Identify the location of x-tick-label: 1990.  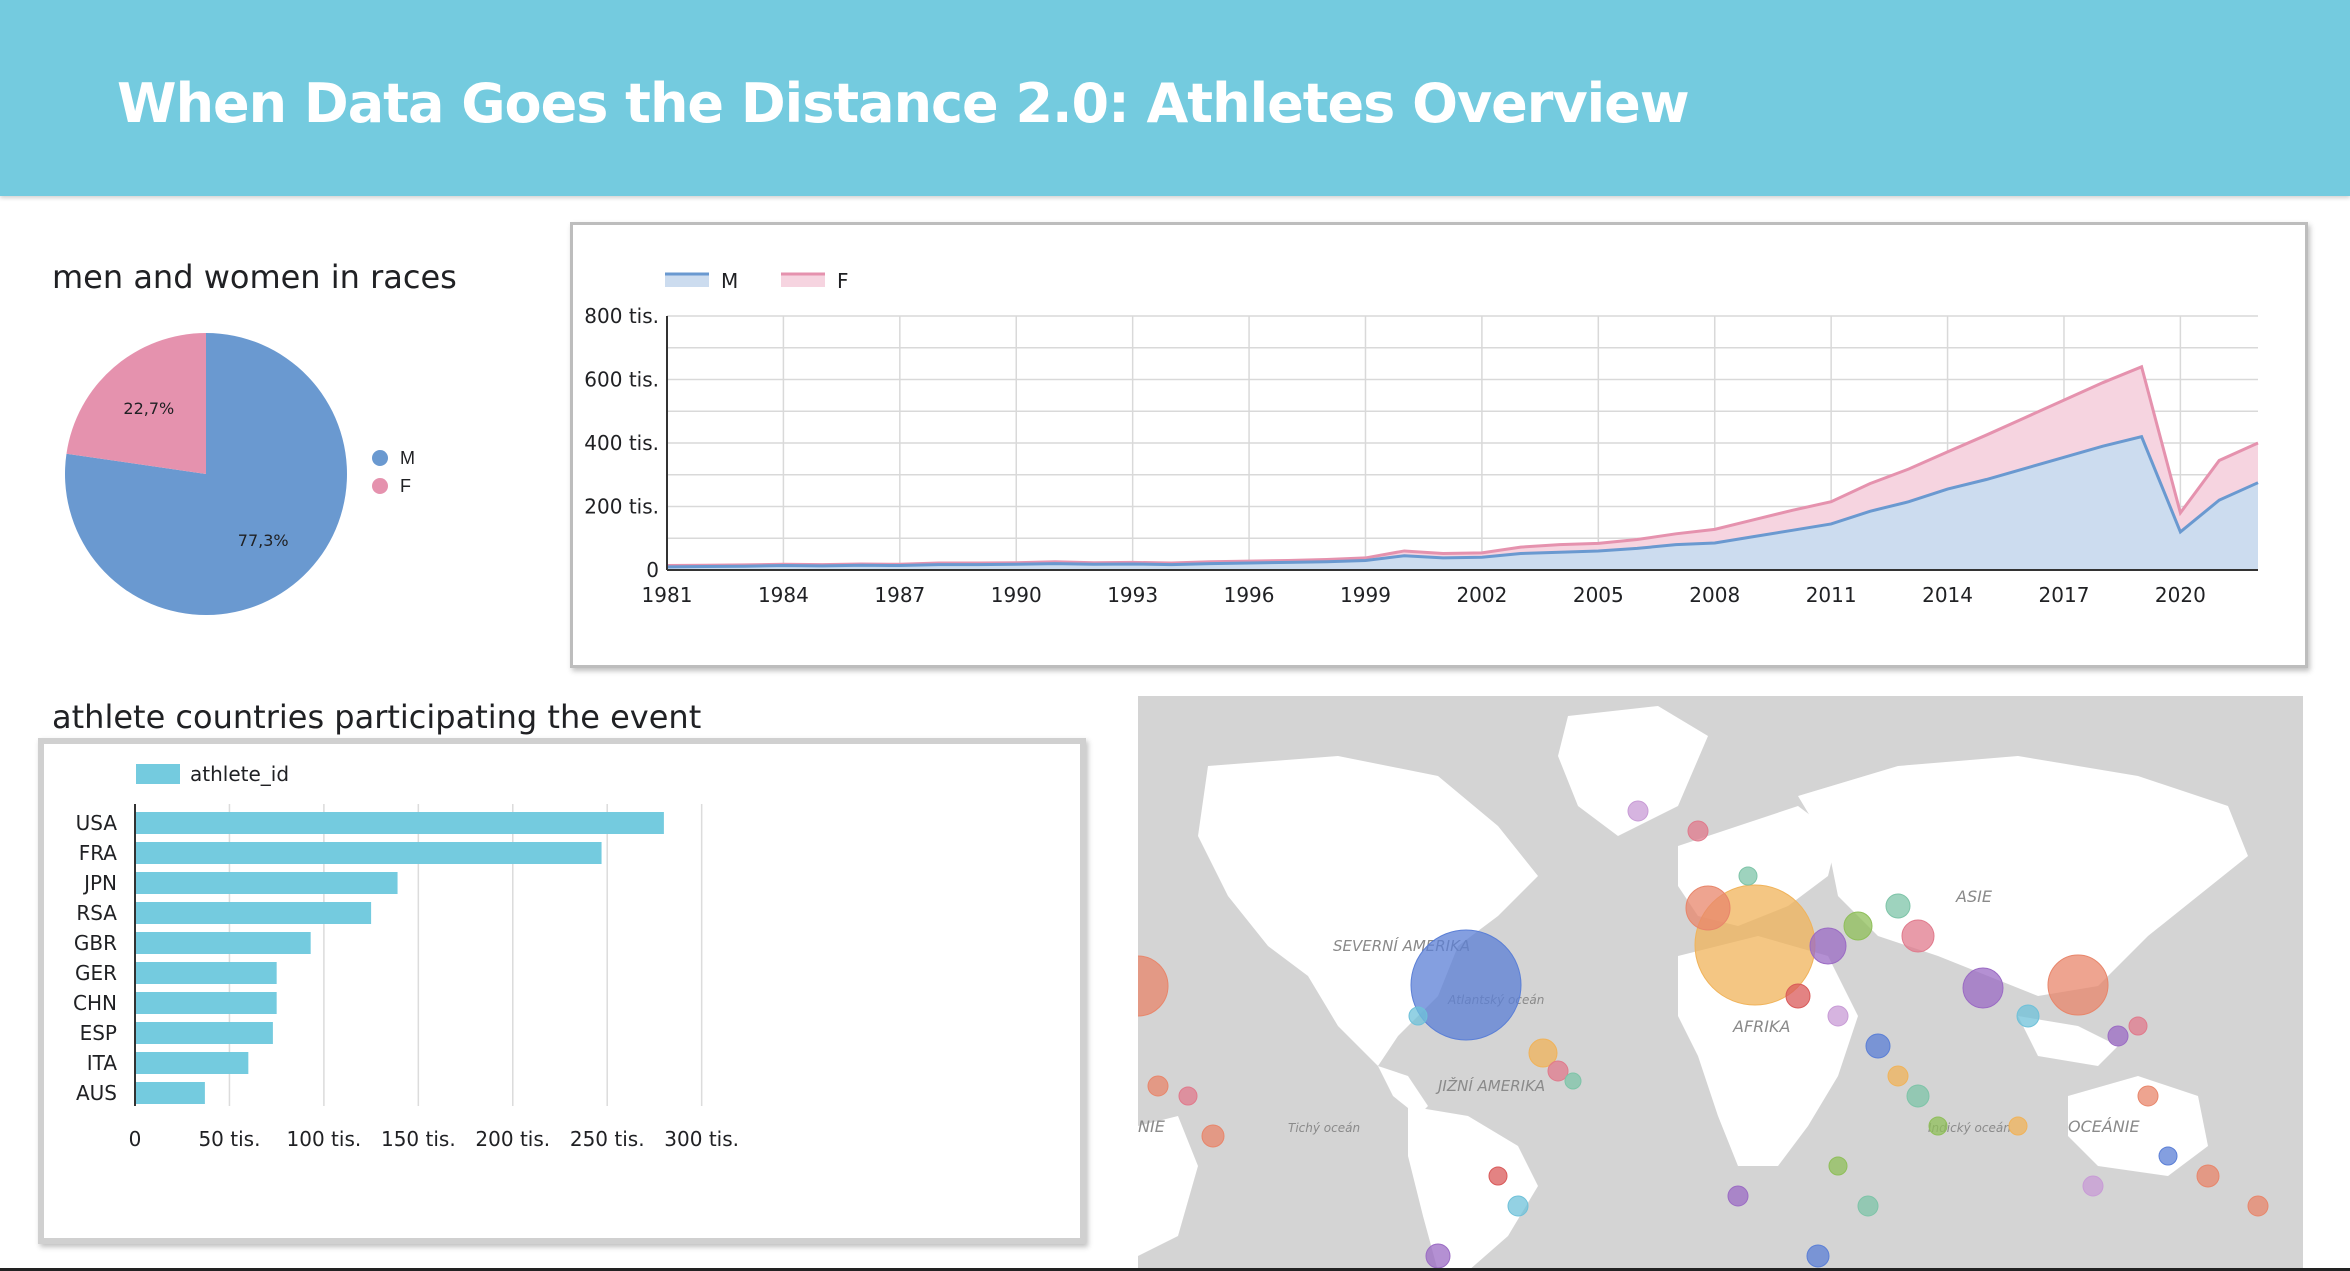
(1016, 595).